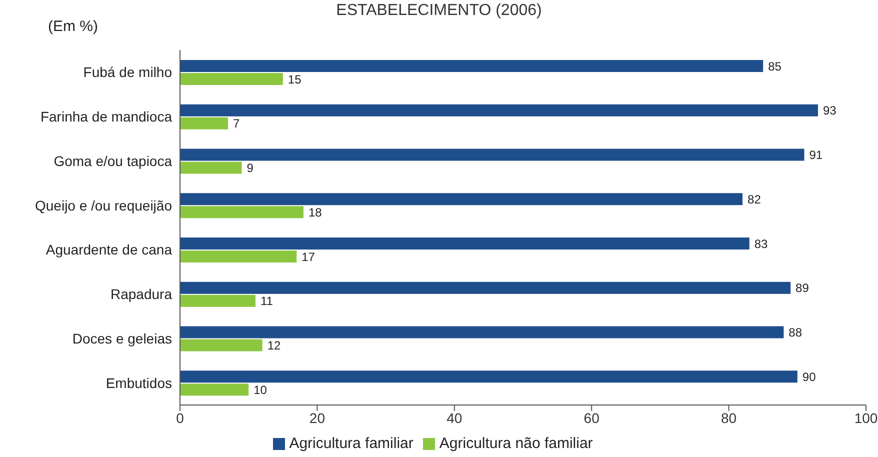 The height and width of the screenshot is (457, 878). I want to click on data-label: 88, so click(795, 333).